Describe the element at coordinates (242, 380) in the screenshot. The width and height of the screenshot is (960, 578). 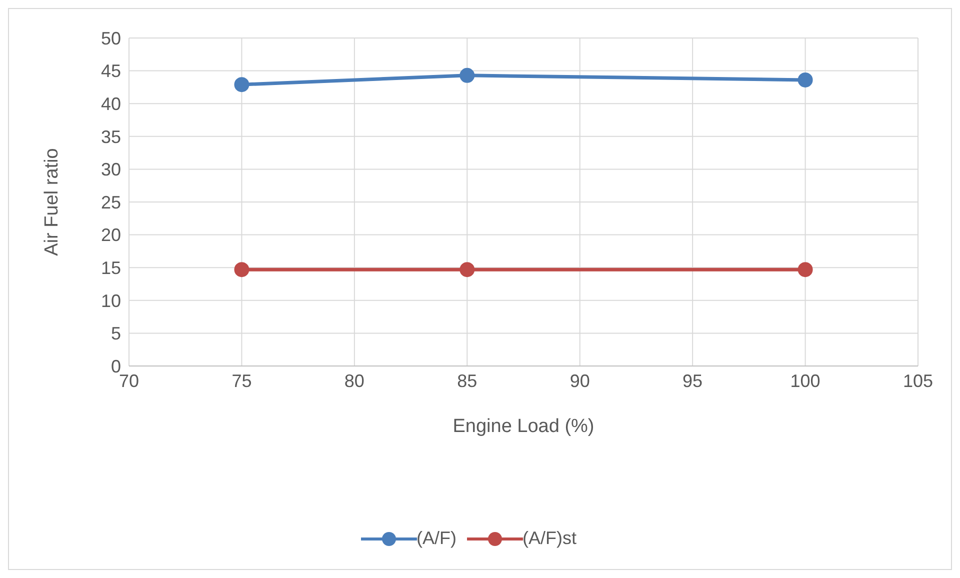
I see `x-tick-label: 75` at that location.